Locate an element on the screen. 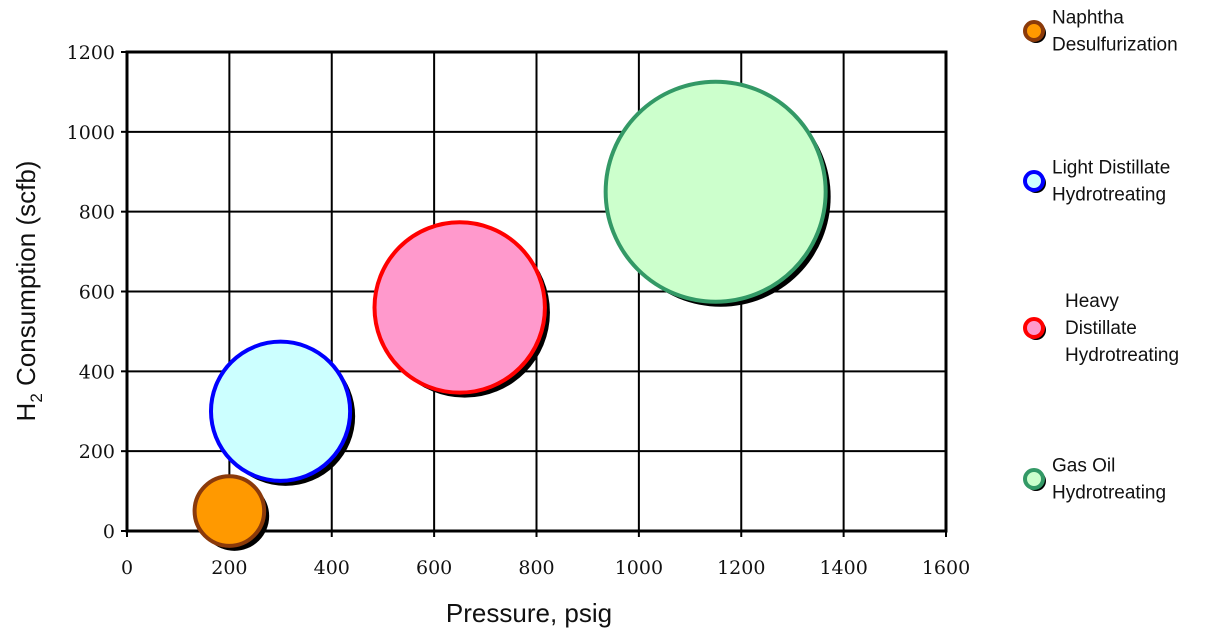 Image resolution: width=1226 pixels, height=635 pixels. y-tick-label: 800 is located at coordinates (97, 213).